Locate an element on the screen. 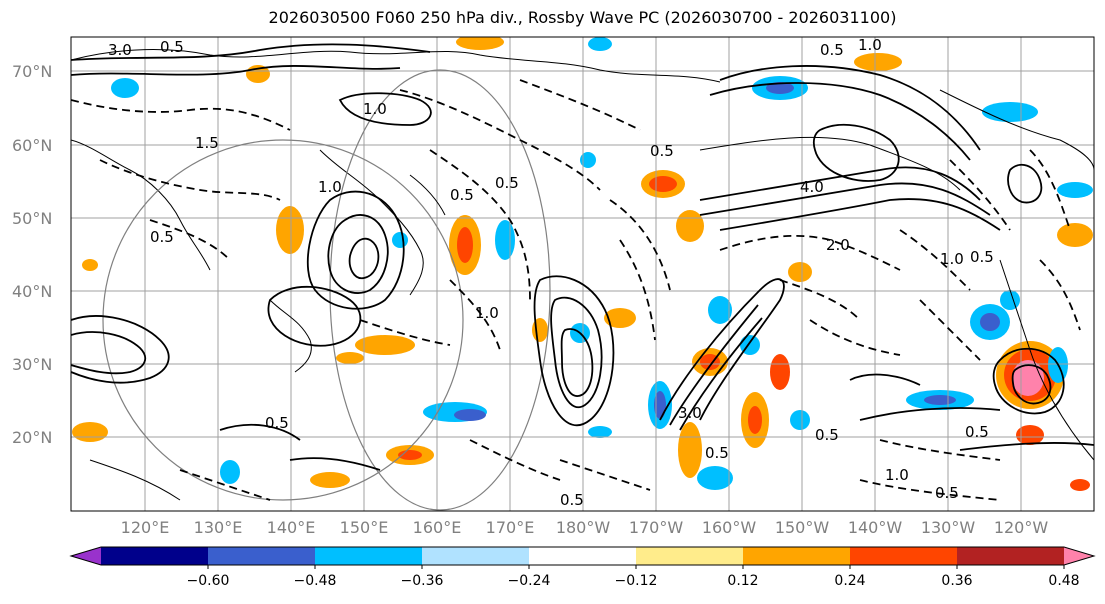 This screenshot has width=1105, height=604. lon-label: 160°E is located at coordinates (437, 527).